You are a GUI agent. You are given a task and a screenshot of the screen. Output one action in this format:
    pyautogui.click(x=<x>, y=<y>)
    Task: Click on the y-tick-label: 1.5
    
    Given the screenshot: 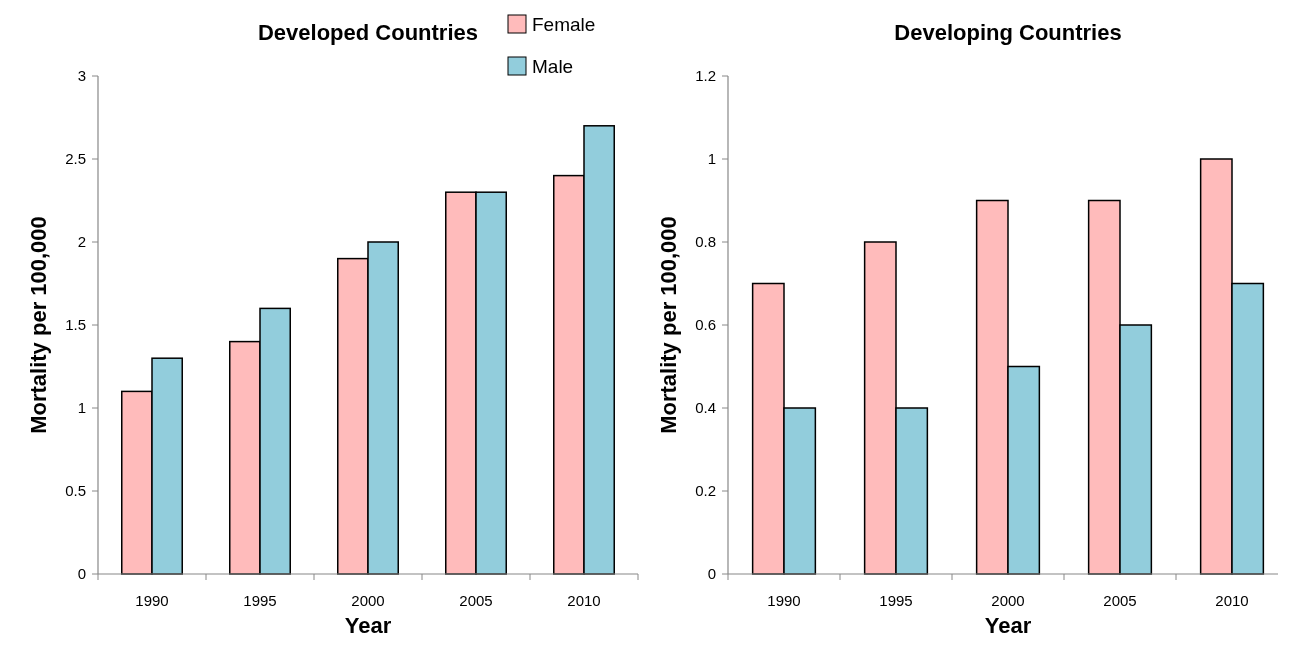 What is the action you would take?
    pyautogui.click(x=75, y=325)
    